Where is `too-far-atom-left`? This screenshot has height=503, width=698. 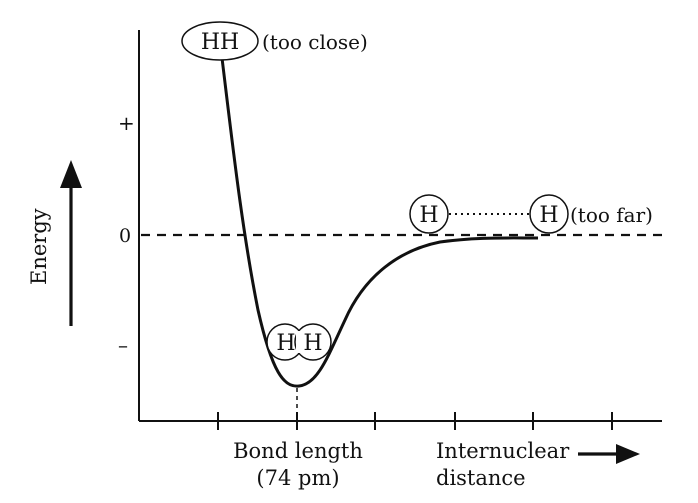 too-far-atom-left is located at coordinates (429, 214).